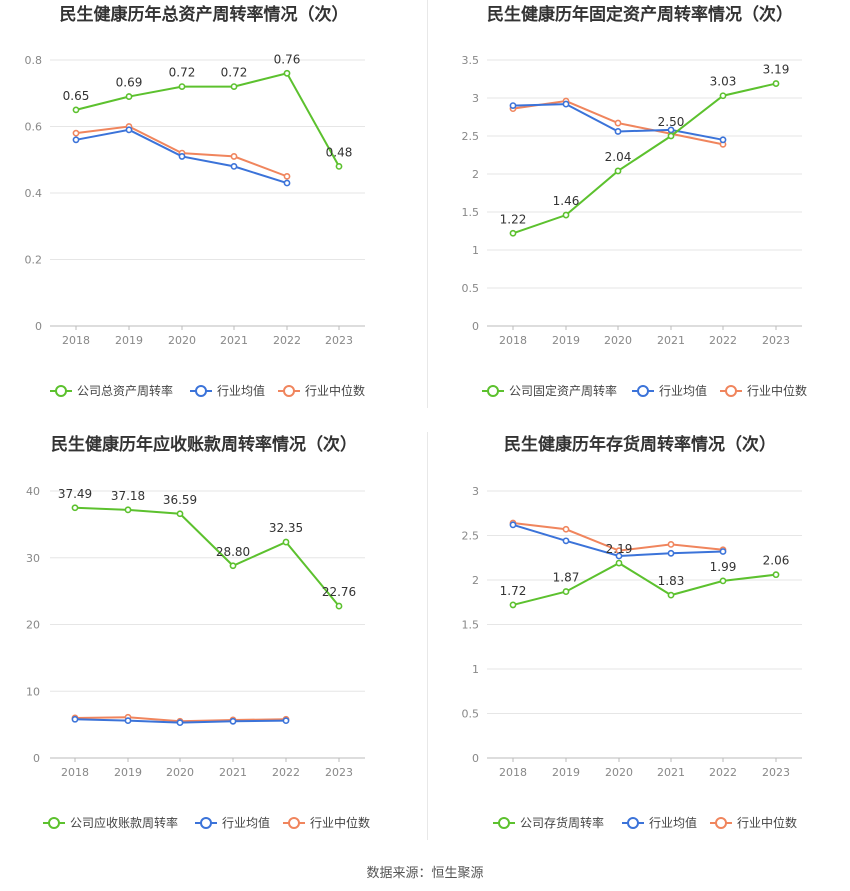 The image size is (850, 891). I want to click on data-label: 1.22, so click(513, 219).